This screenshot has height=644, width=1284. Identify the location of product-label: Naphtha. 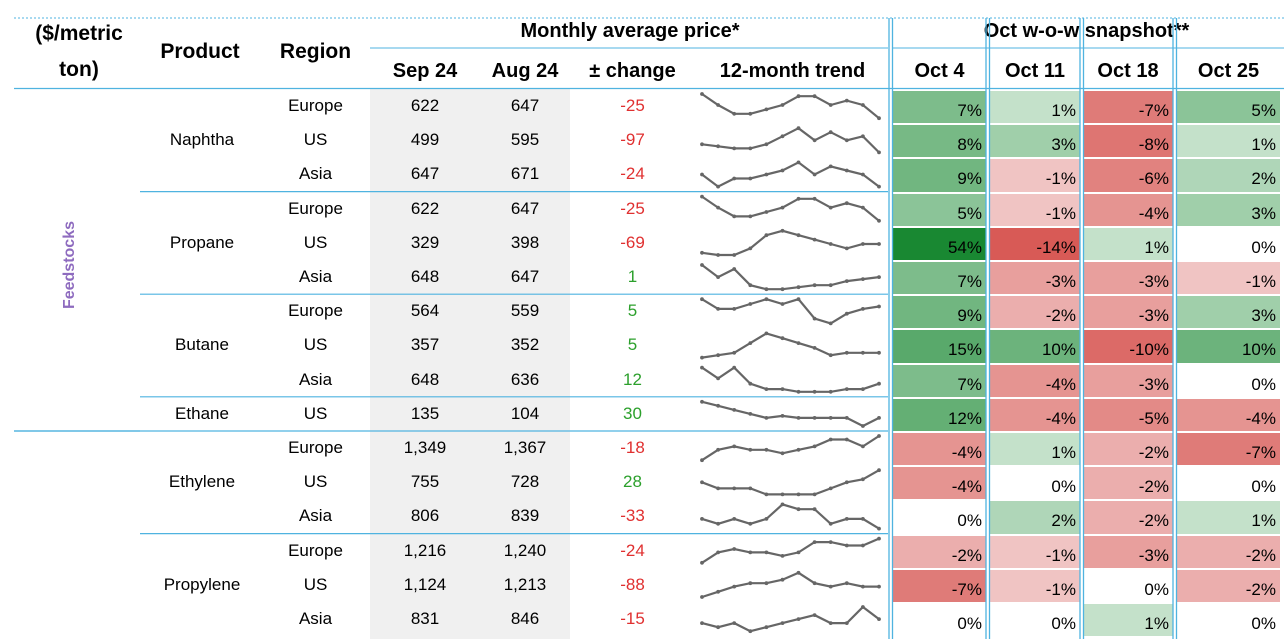
(202, 139).